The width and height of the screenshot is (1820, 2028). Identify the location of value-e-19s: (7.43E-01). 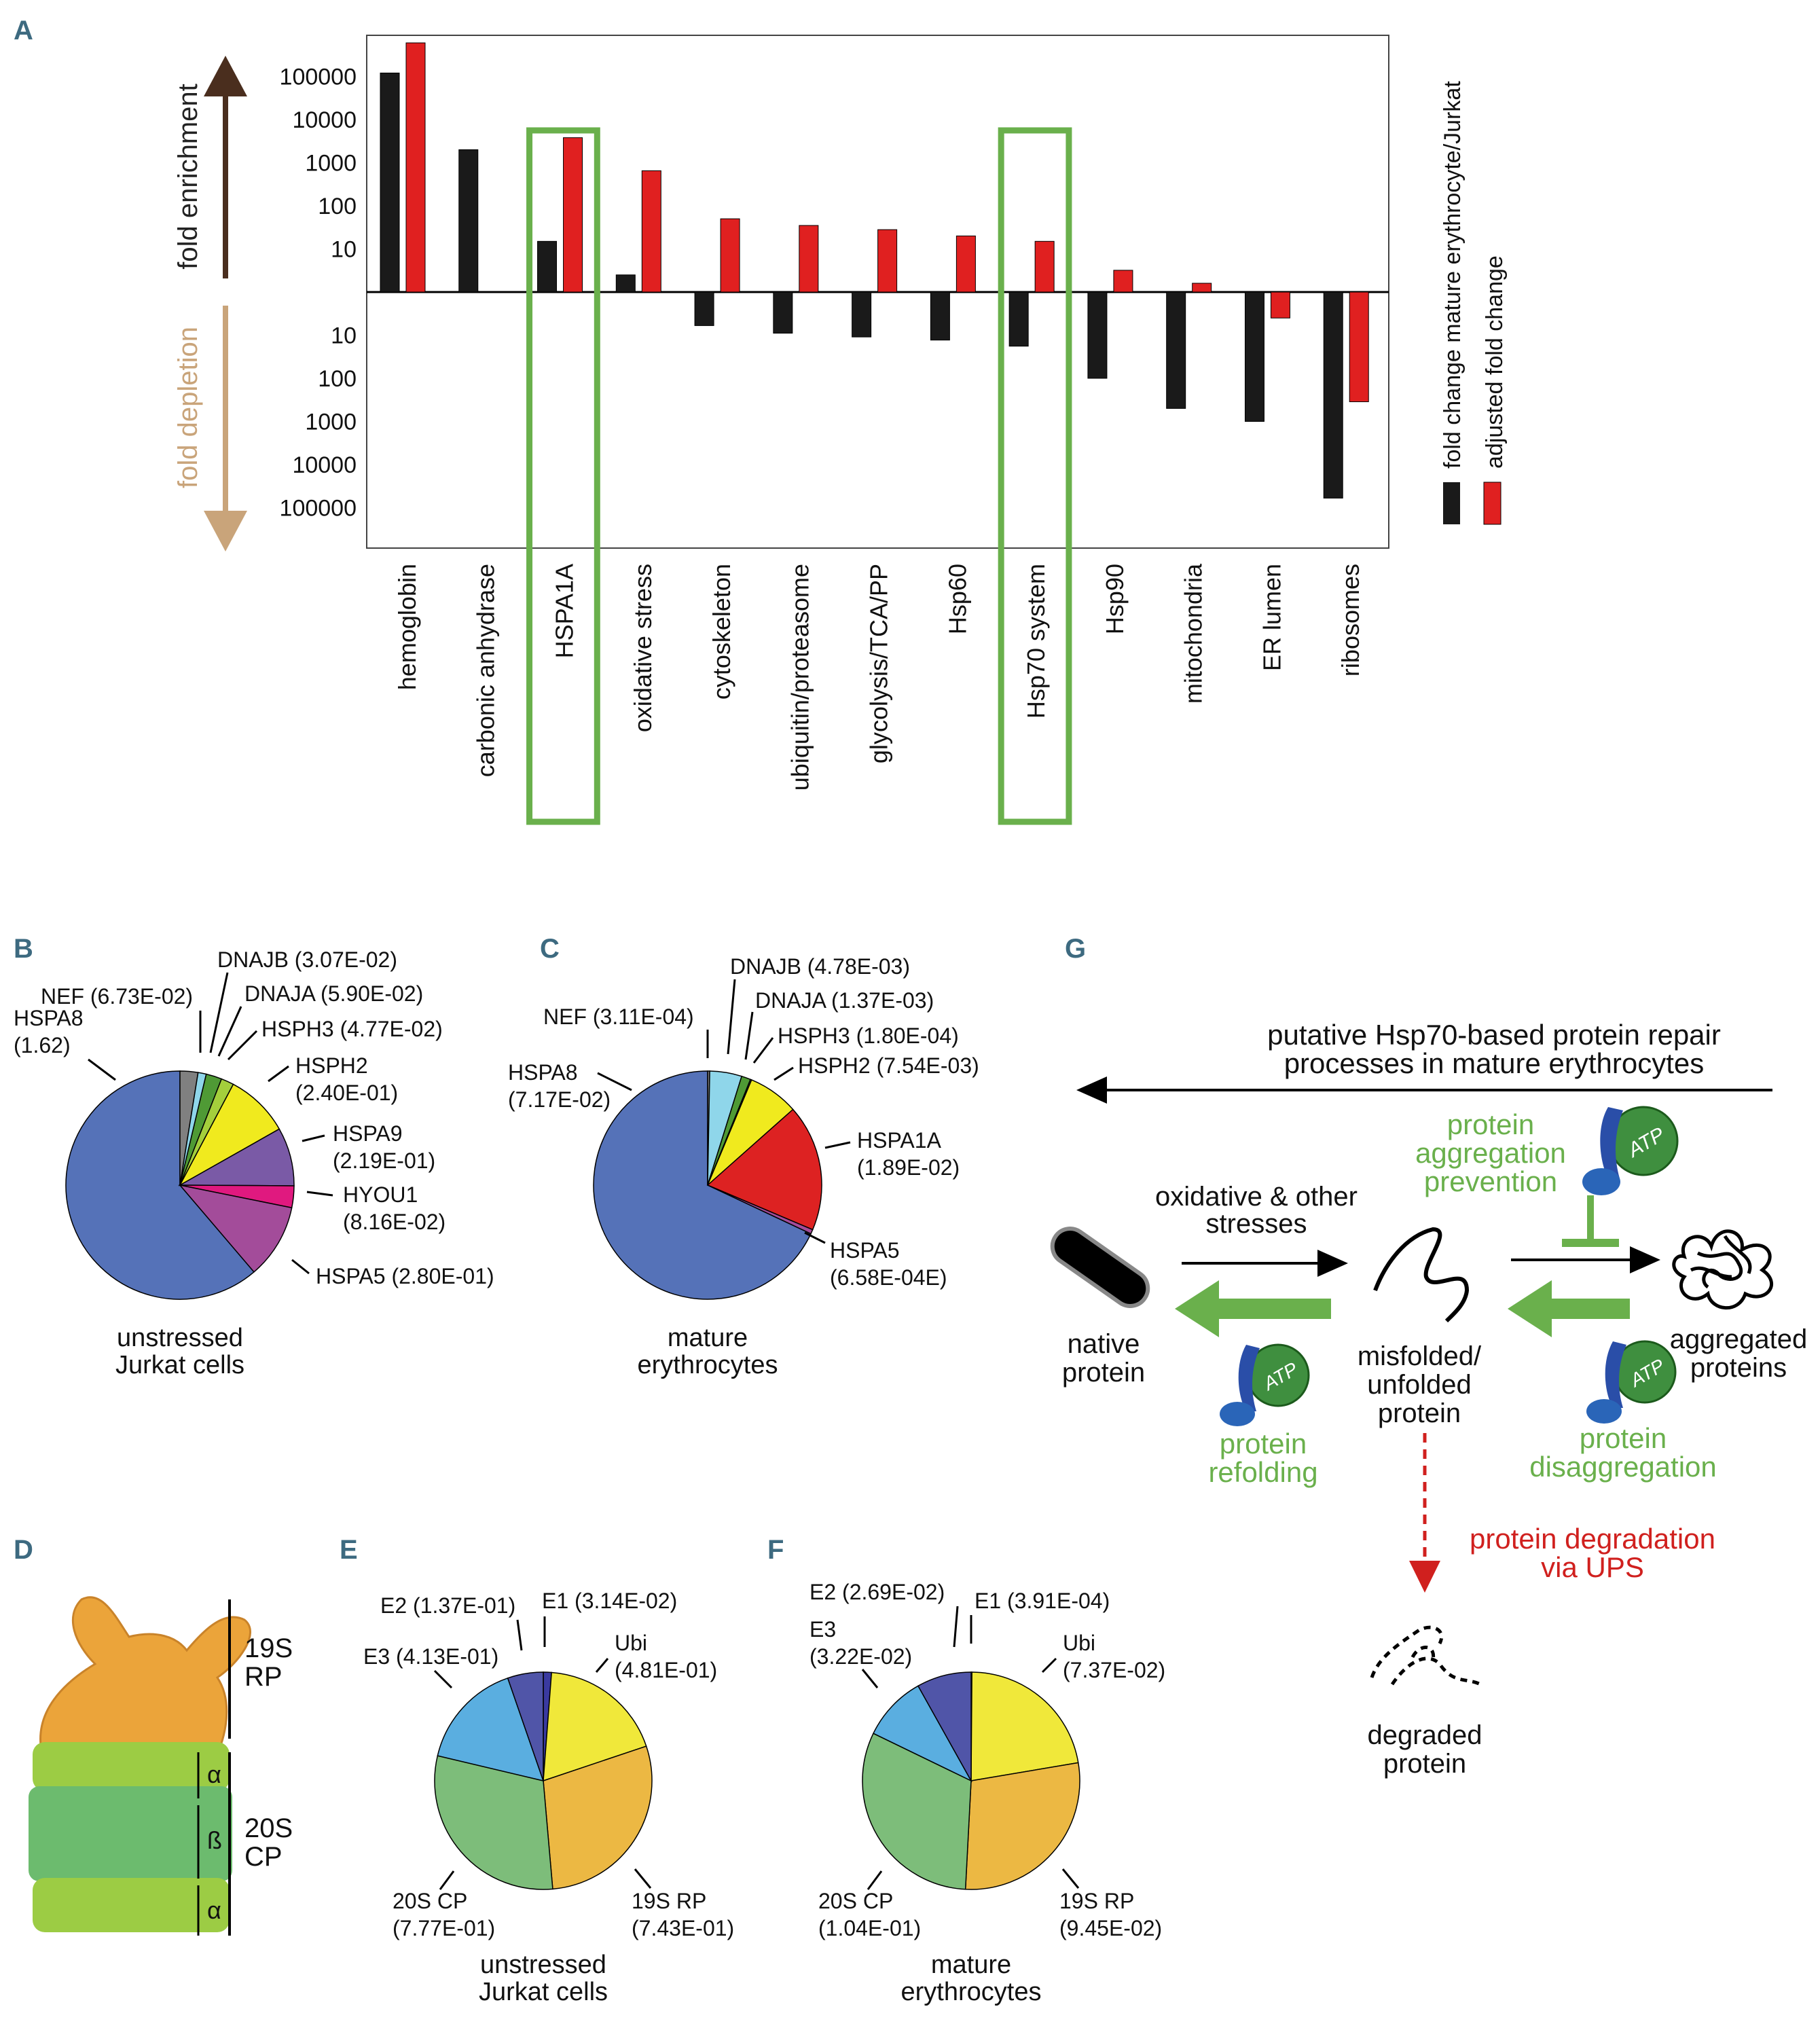
(683, 1928).